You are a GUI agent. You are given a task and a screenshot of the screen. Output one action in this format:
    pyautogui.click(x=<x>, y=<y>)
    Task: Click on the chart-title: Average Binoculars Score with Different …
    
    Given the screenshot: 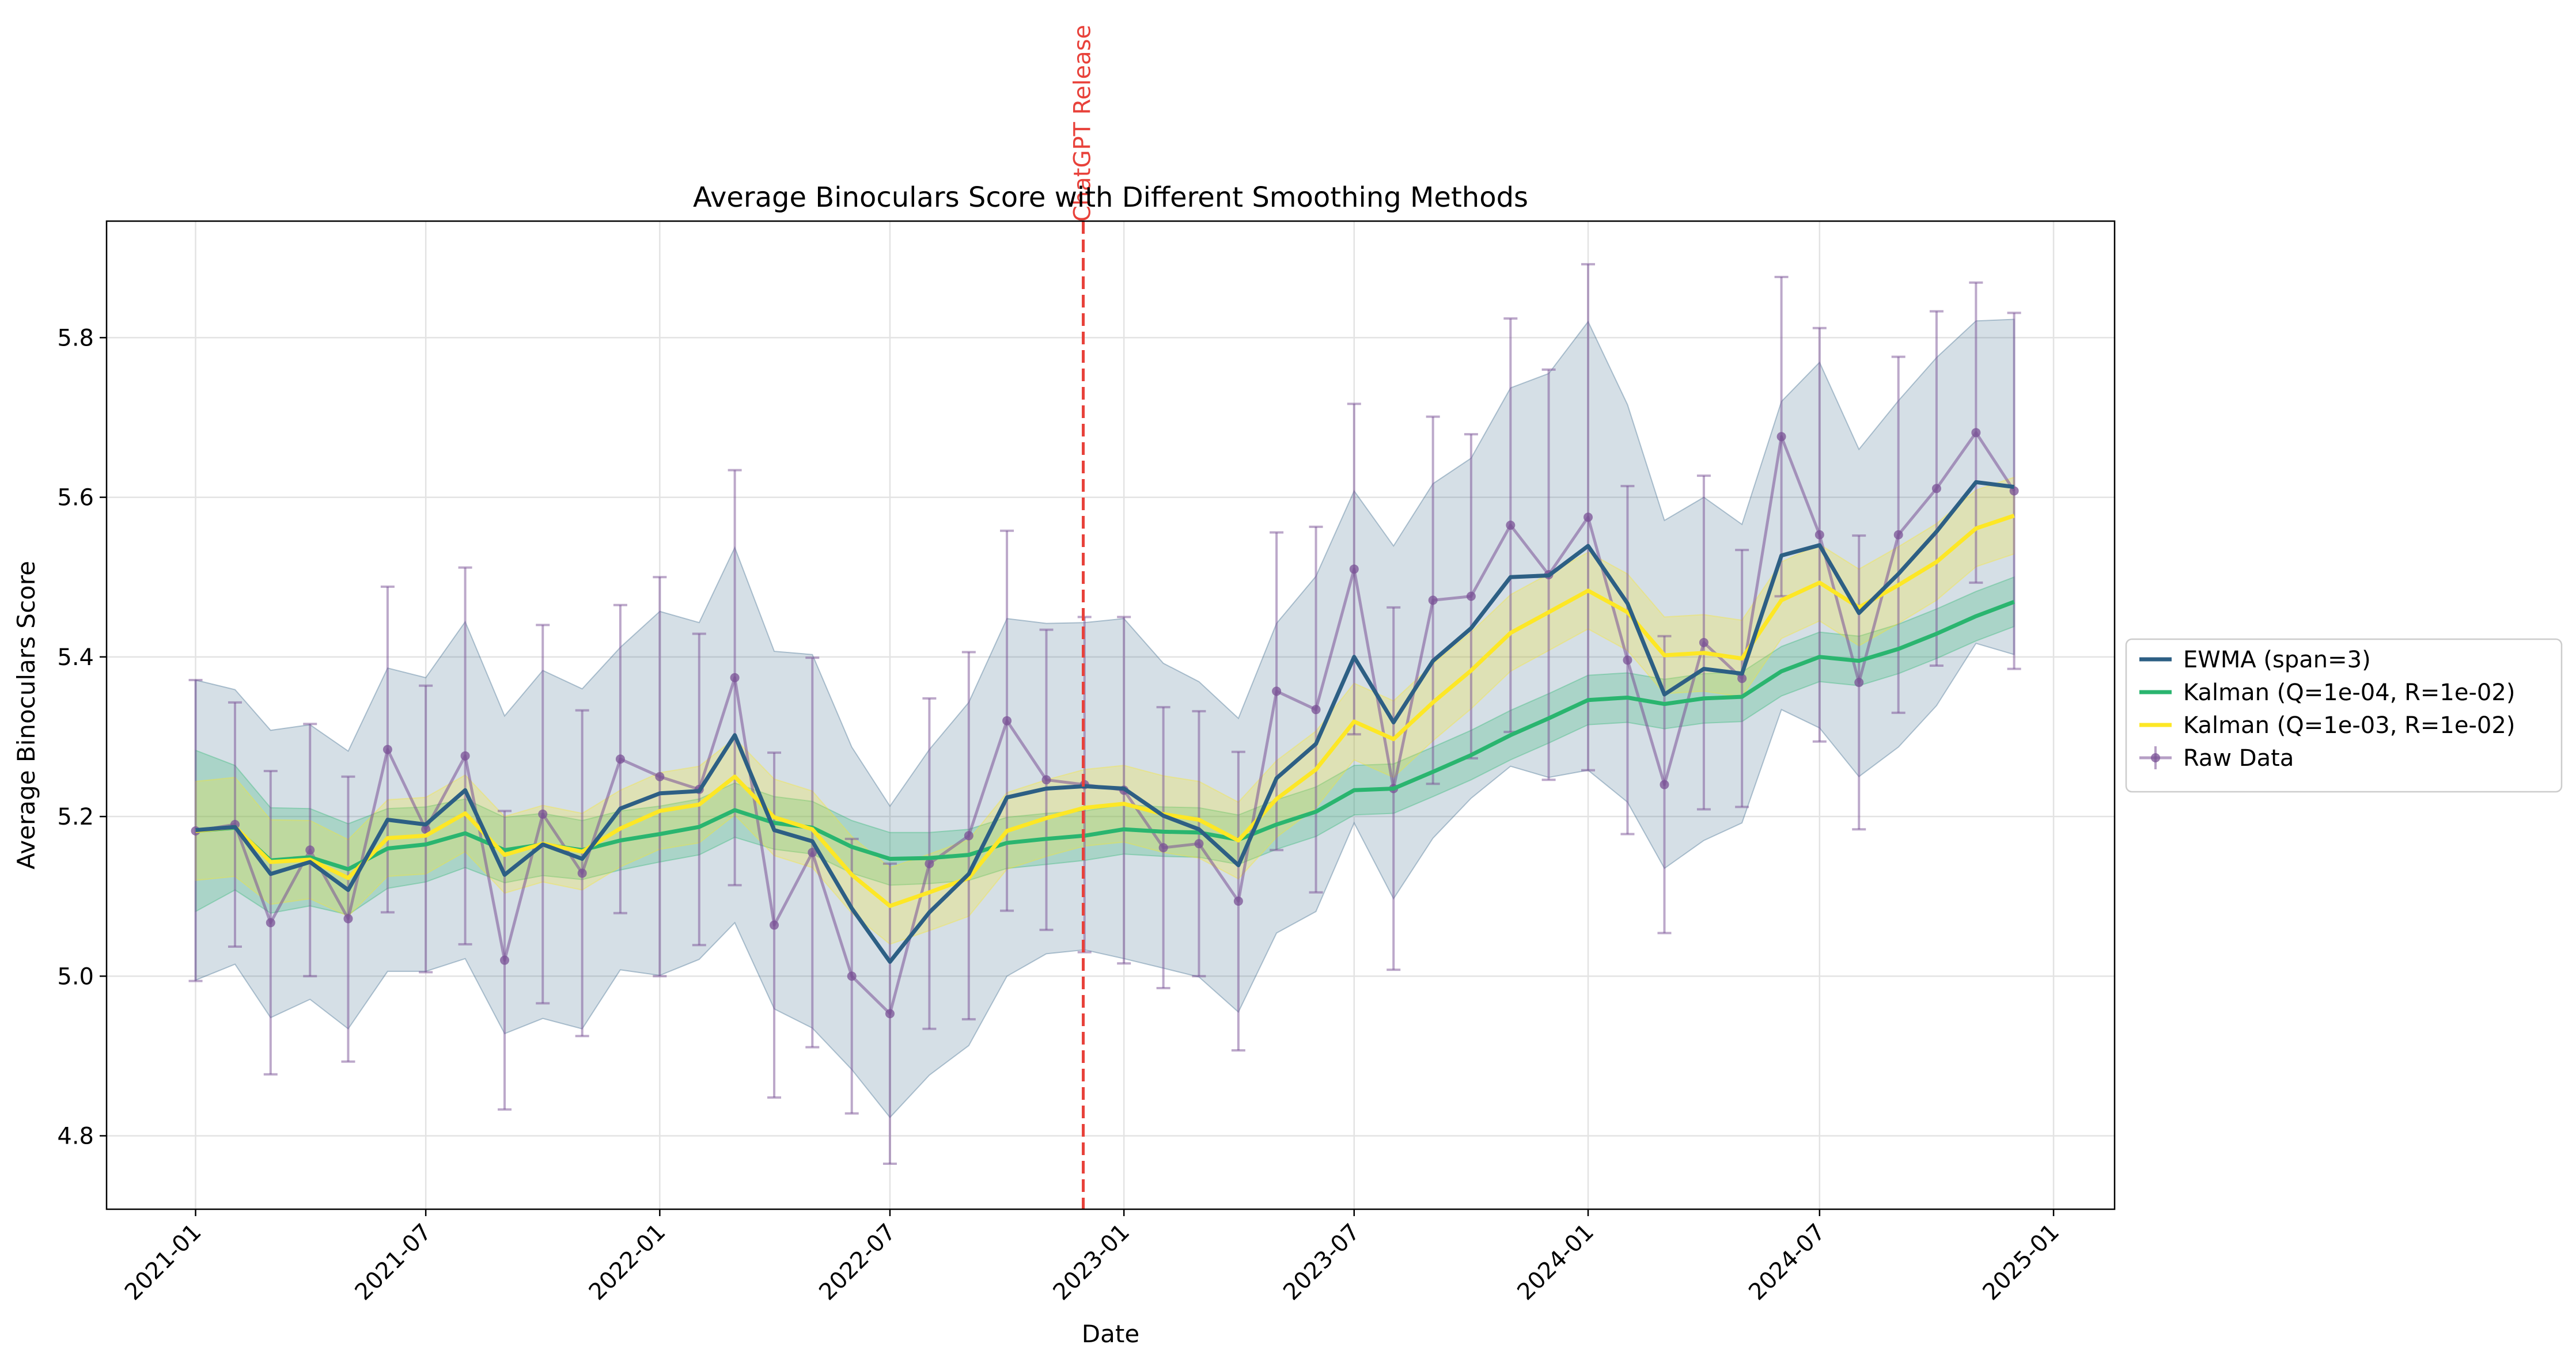 What is the action you would take?
    pyautogui.click(x=1110, y=197)
    